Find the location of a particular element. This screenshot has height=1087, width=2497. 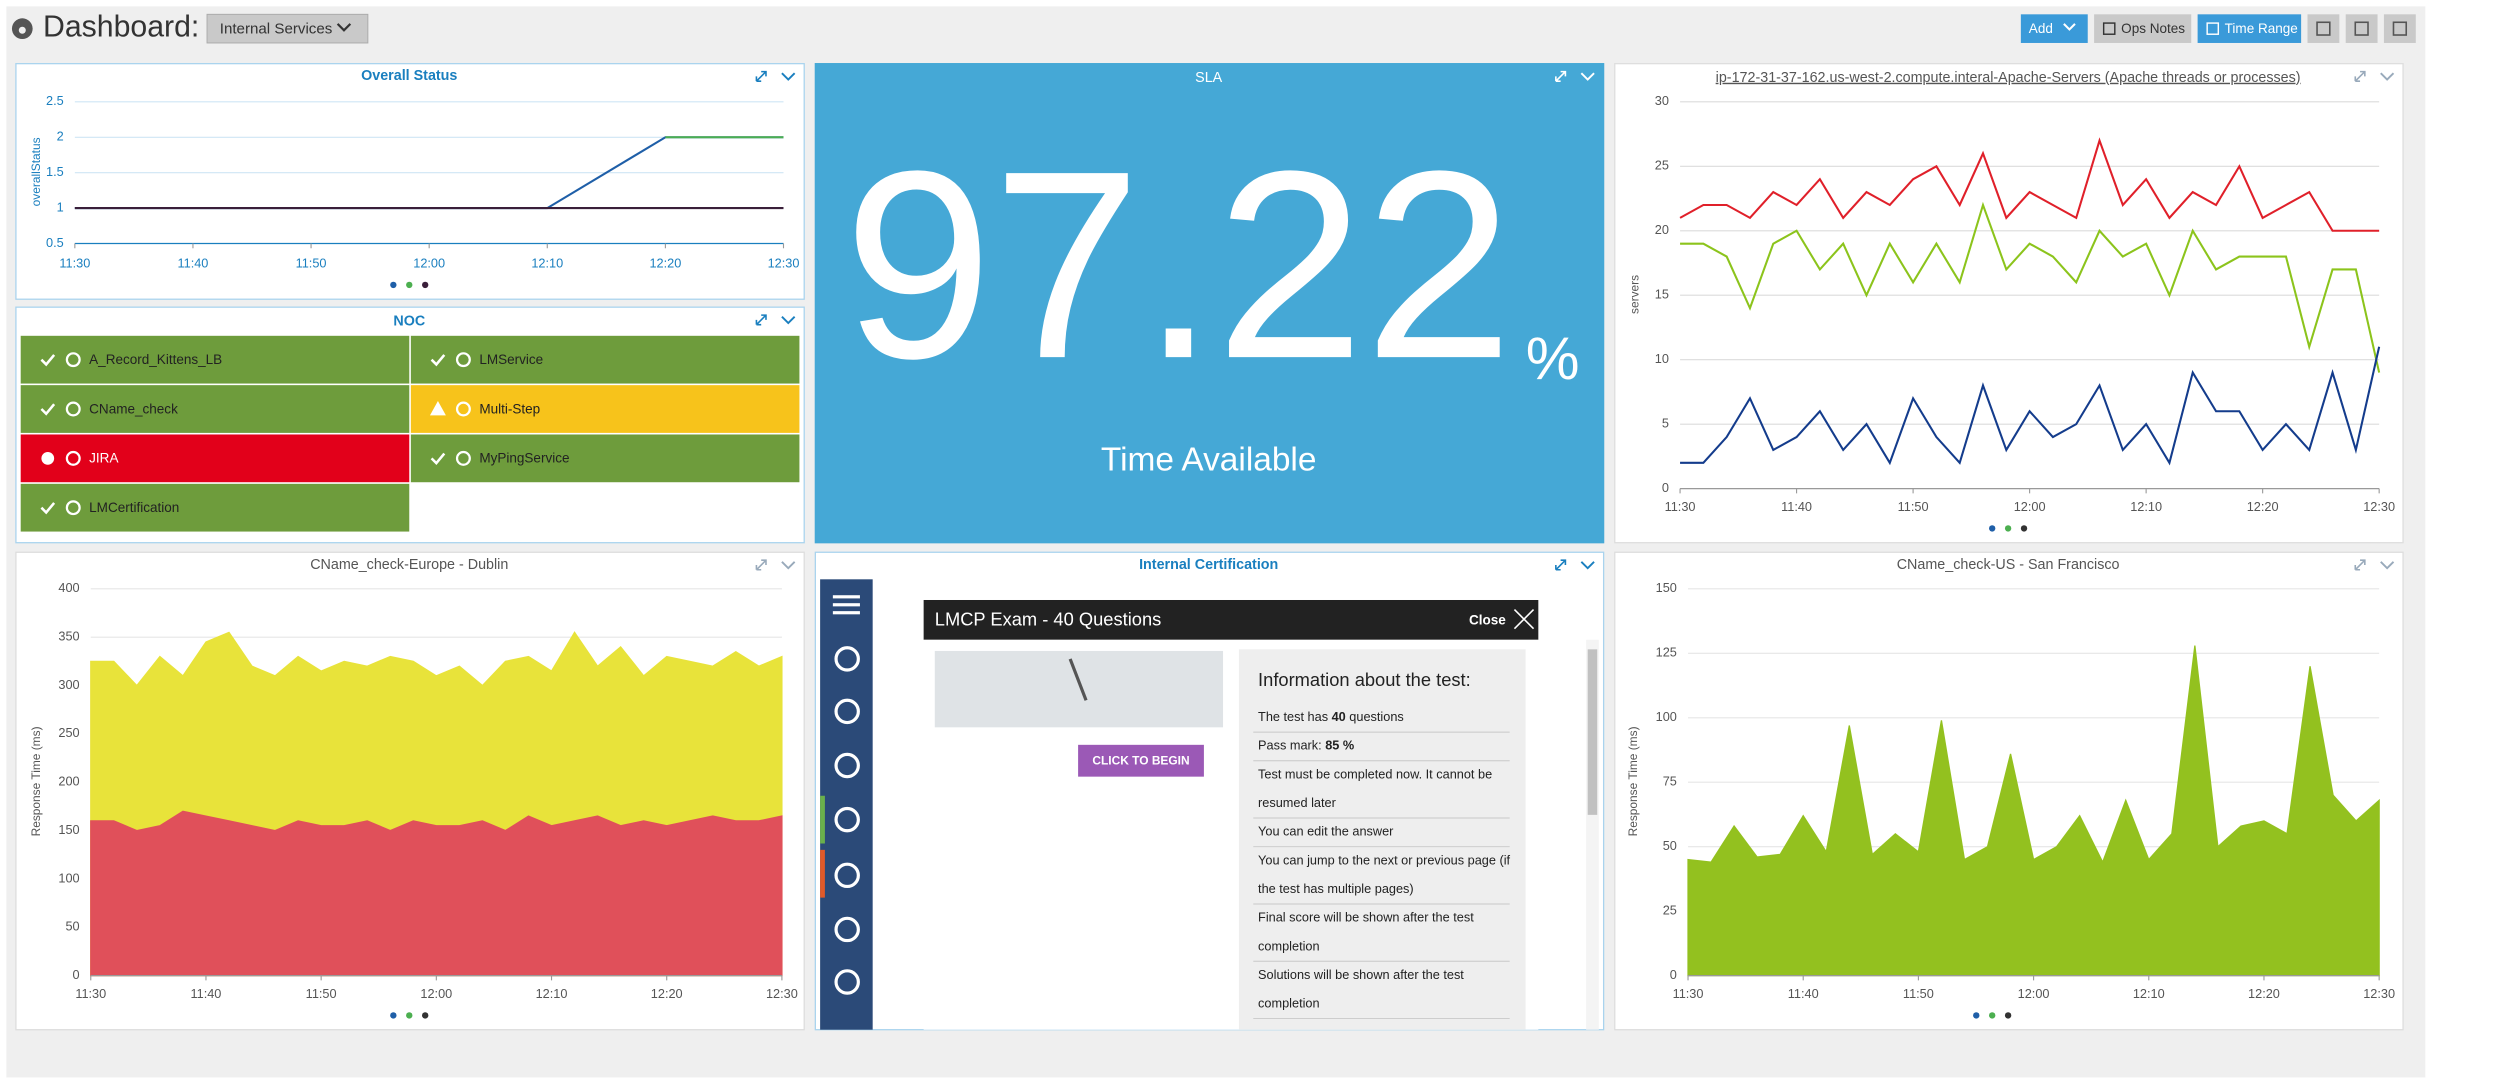

x-tick-label: 11:30 is located at coordinates (1688, 993).